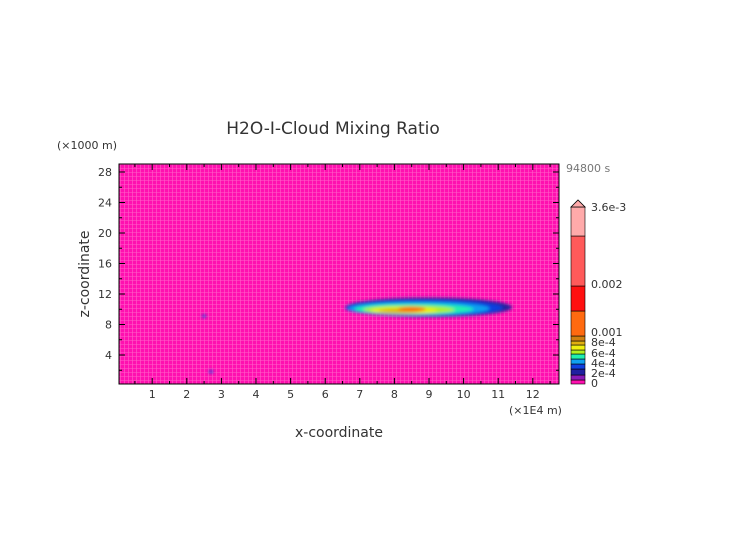 The image size is (752, 536). What do you see at coordinates (221, 394) in the screenshot?
I see `x-tick-label: 3` at bounding box center [221, 394].